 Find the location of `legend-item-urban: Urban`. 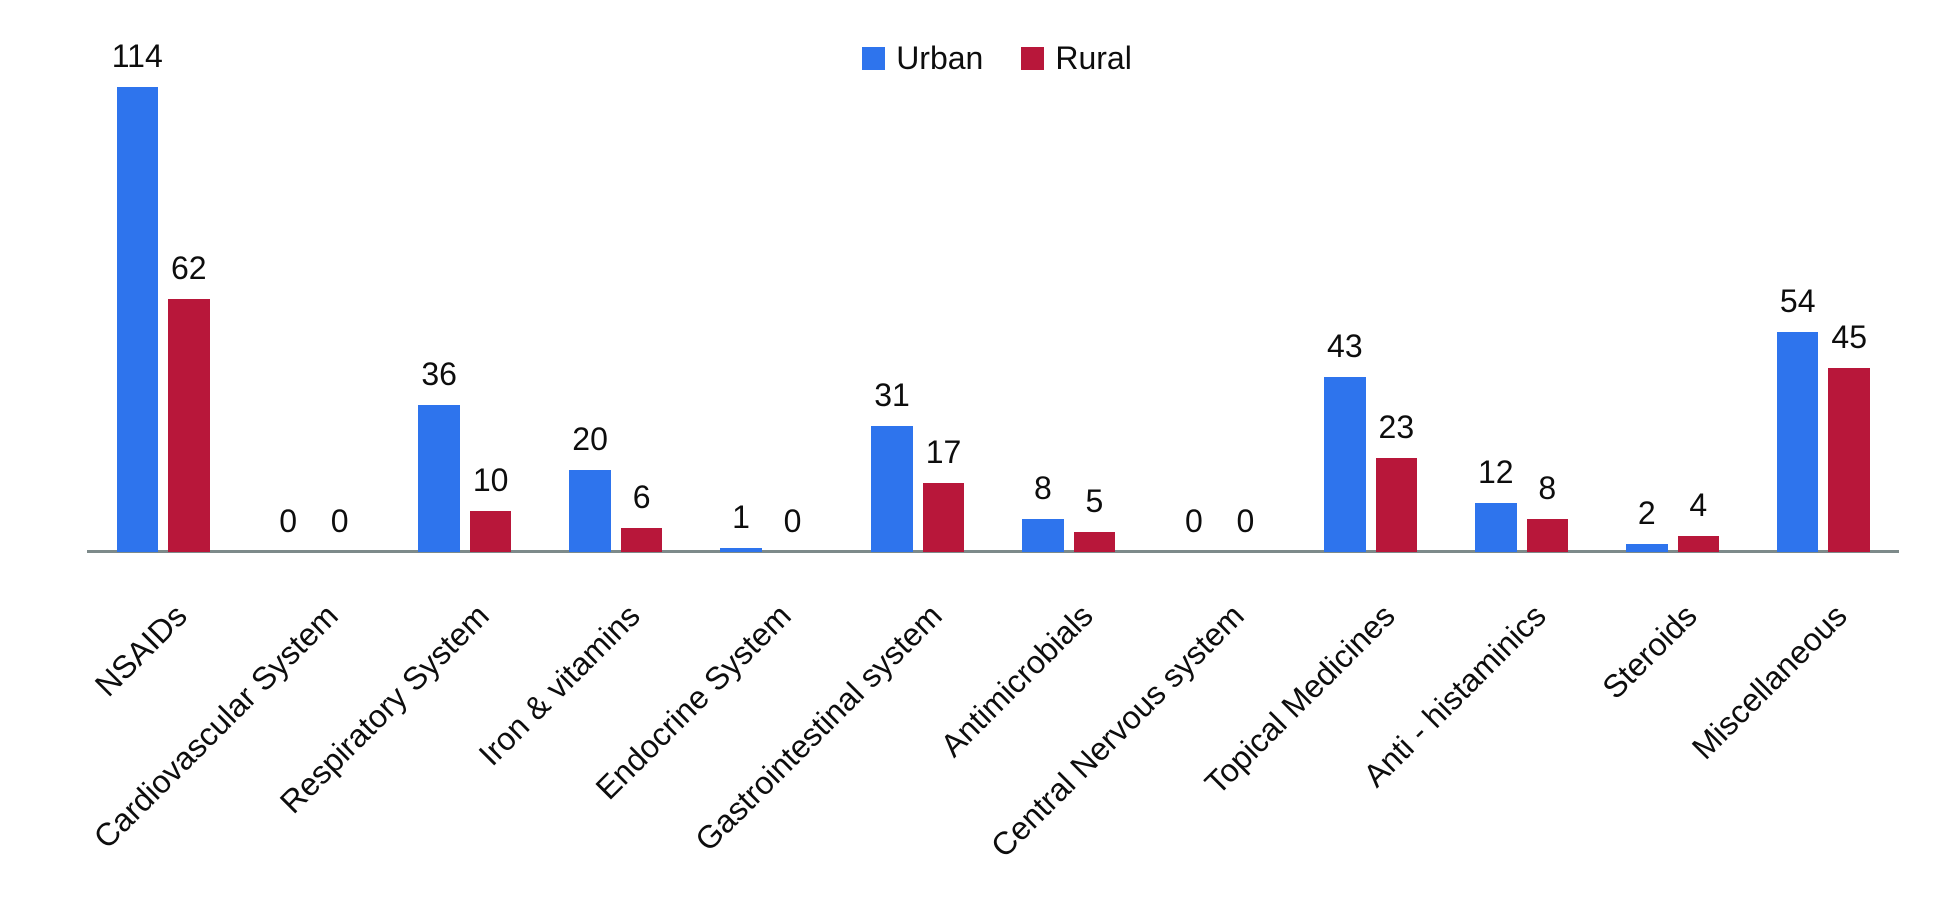

legend-item-urban: Urban is located at coordinates (922, 58).